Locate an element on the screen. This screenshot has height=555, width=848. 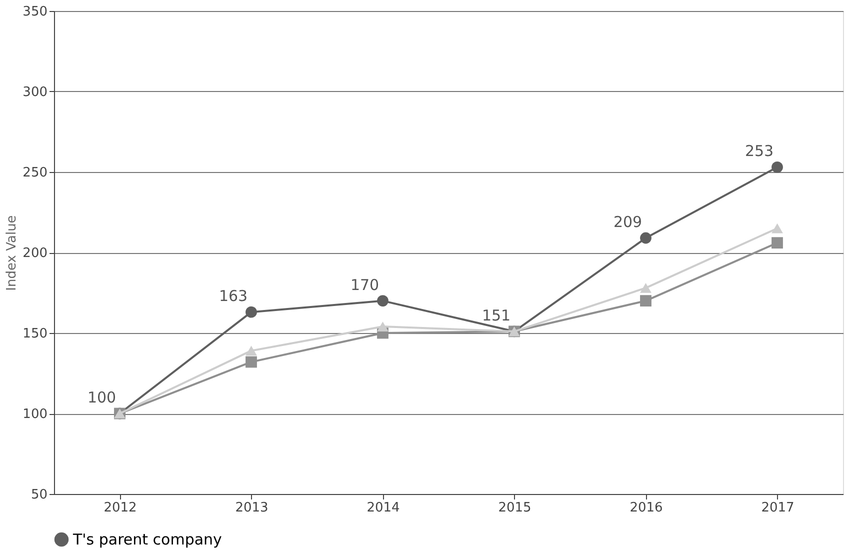
x-tick-label: 2016 is located at coordinates (646, 508).